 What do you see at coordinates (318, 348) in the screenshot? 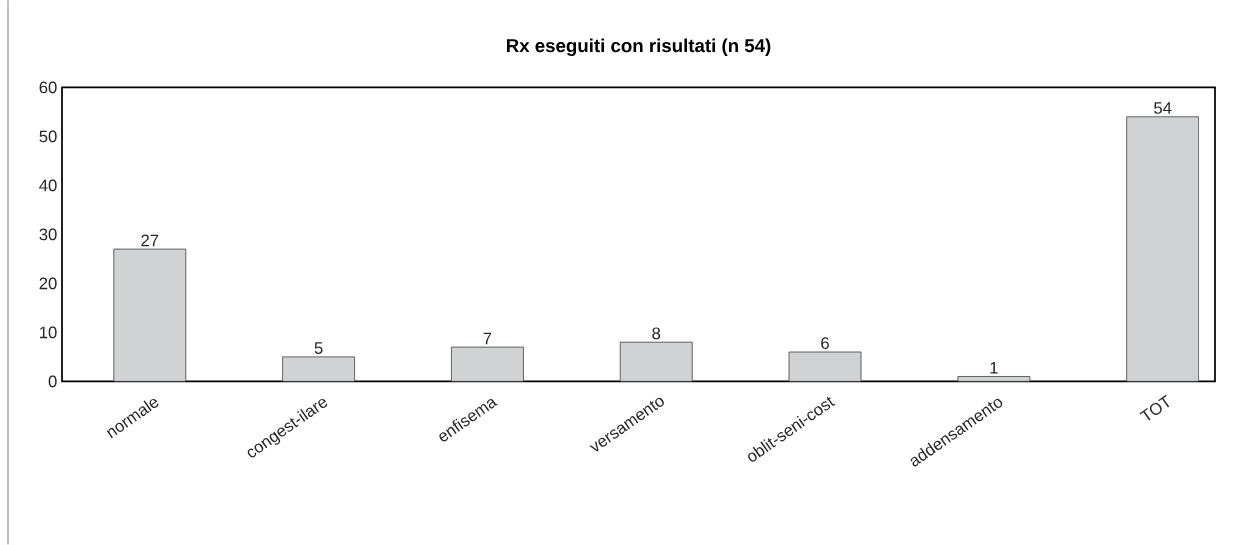
I see `data-label: 5` at bounding box center [318, 348].